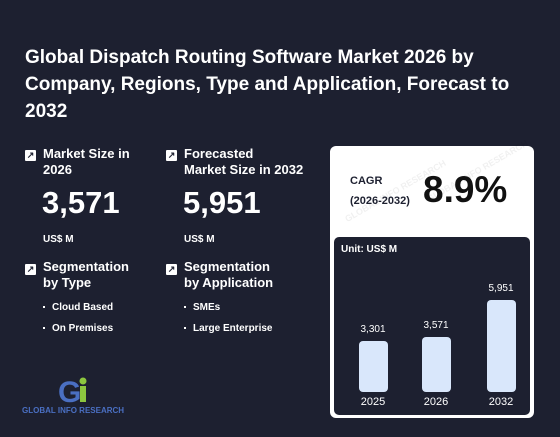  Describe the element at coordinates (67, 282) in the screenshot. I see `segmentation-type-label-line2: by Type` at that location.